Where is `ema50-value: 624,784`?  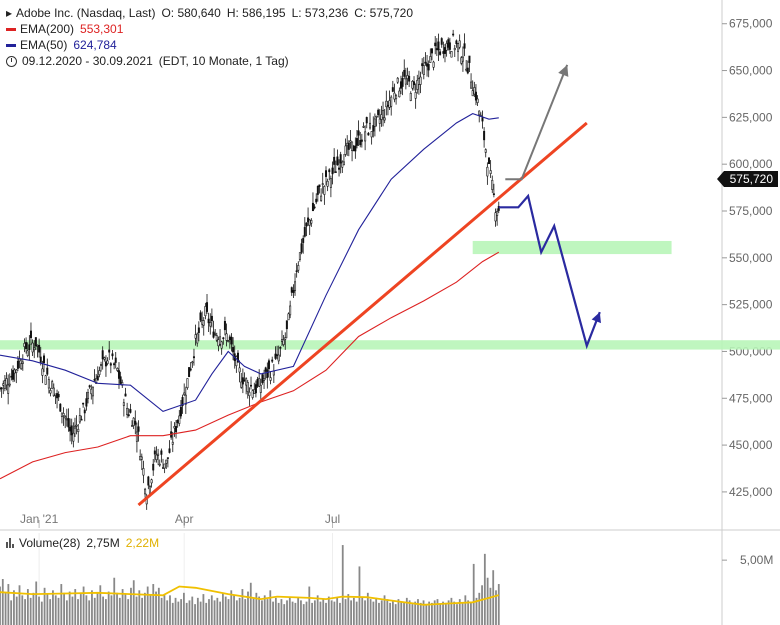
ema50-value: 624,784 is located at coordinates (95, 45).